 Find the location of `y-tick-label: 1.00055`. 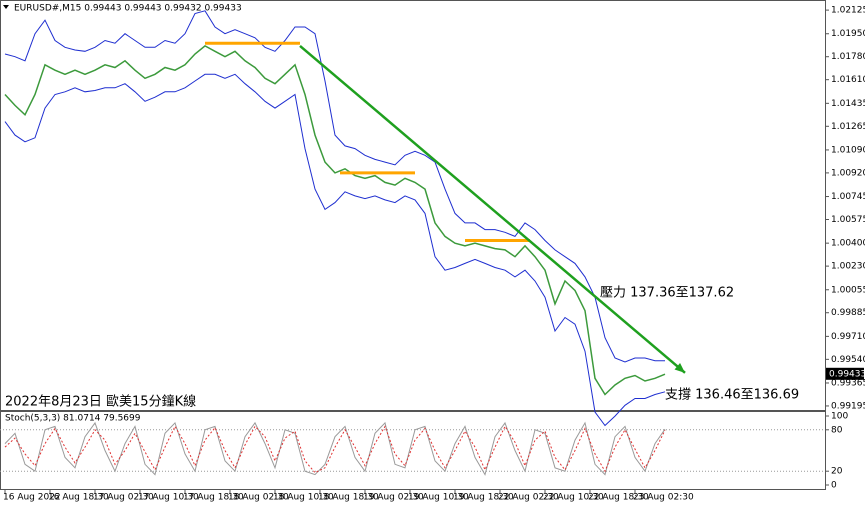

y-tick-label: 1.00055 is located at coordinates (848, 290).